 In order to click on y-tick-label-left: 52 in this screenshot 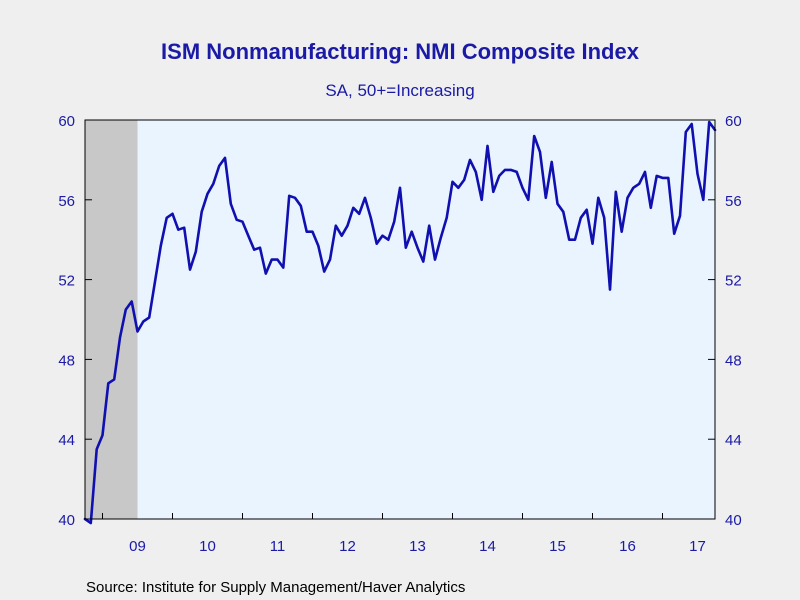, I will do `click(66, 281)`.